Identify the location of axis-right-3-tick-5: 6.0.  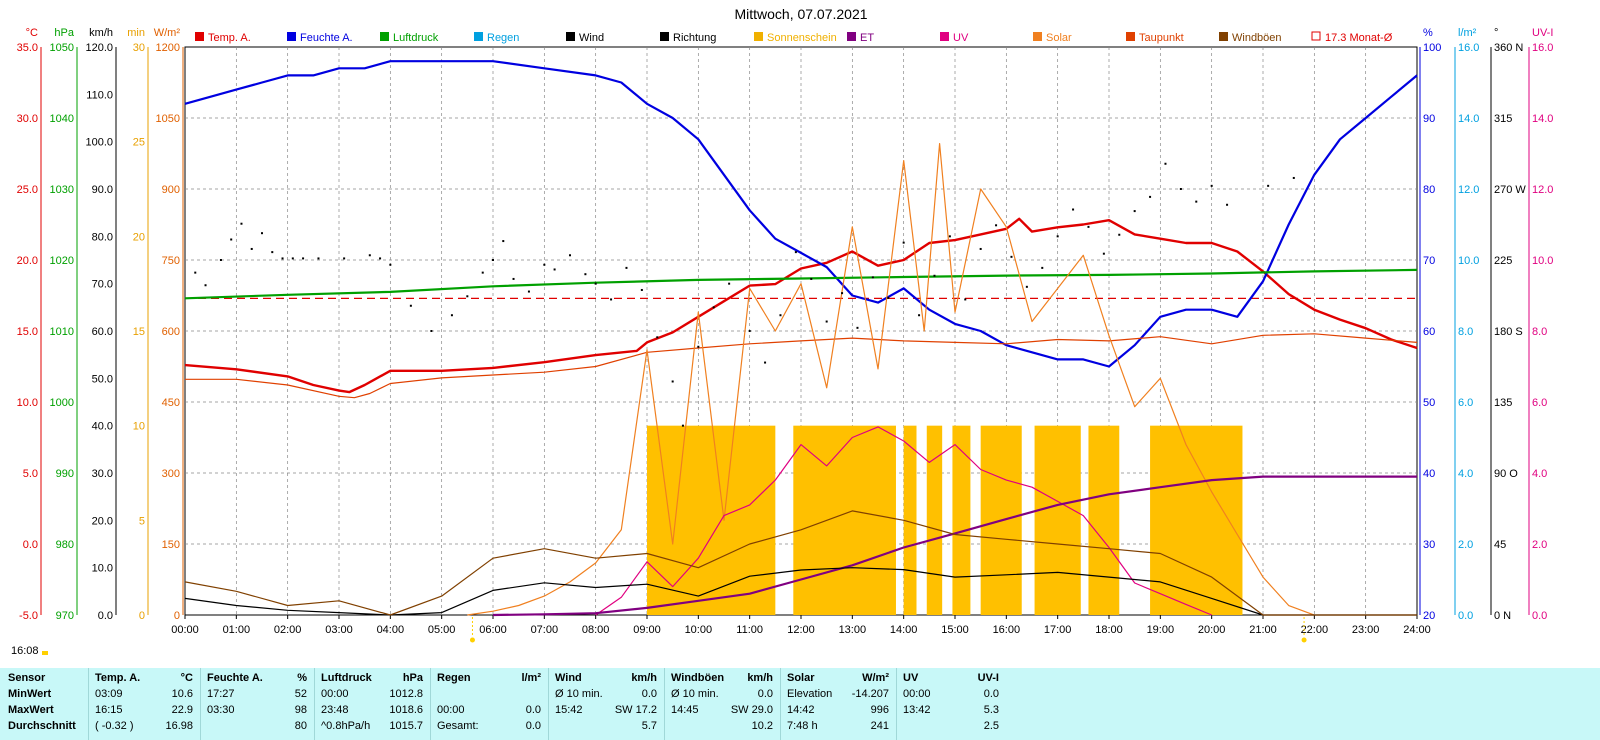
(1539, 403).